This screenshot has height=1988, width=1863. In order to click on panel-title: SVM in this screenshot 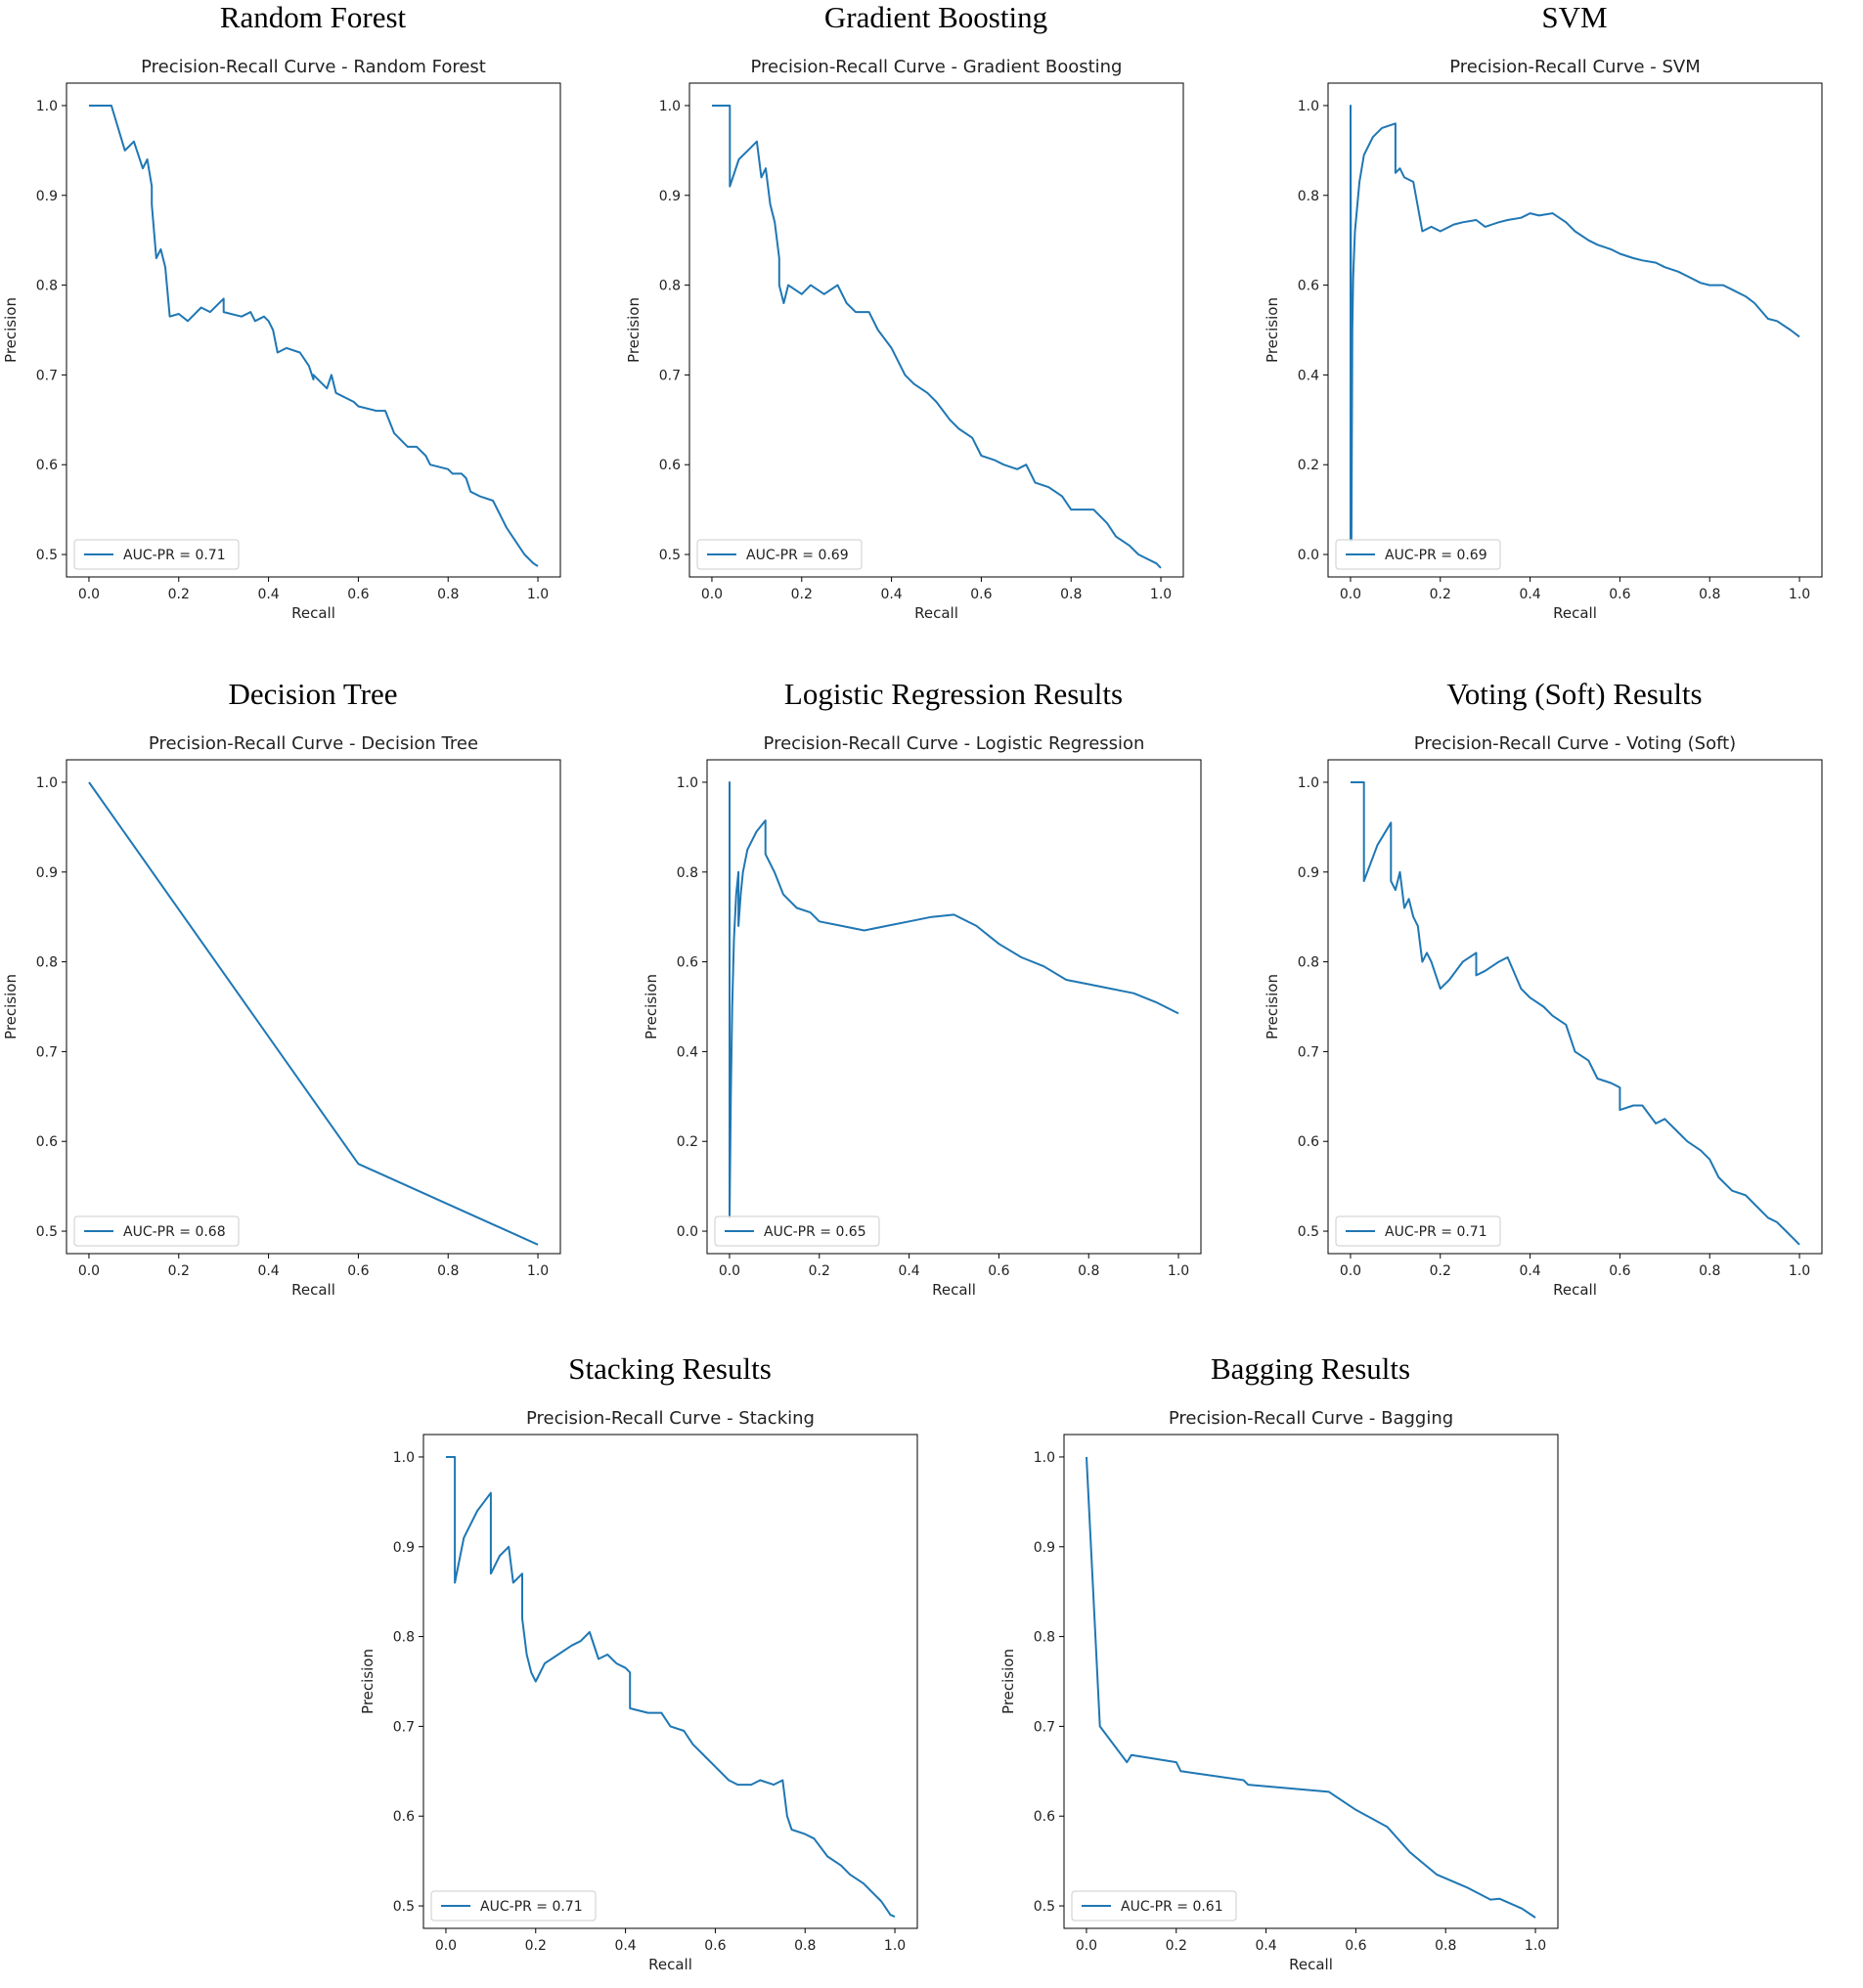, I will do `click(1574, 17)`.